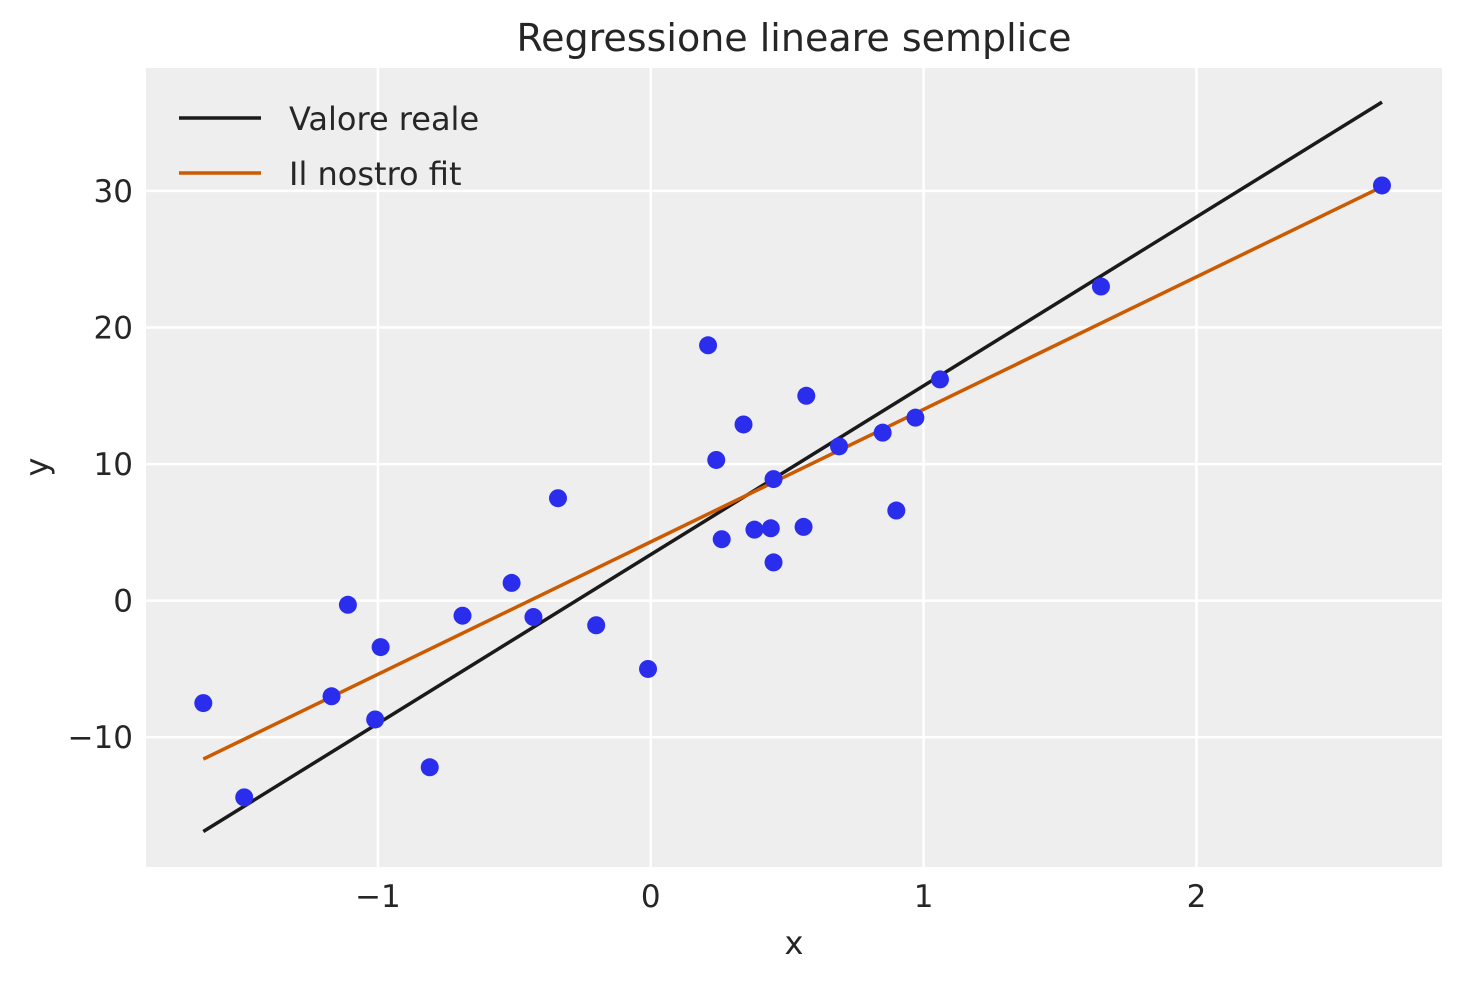 Image resolution: width=1463 pixels, height=983 pixels. I want to click on x-axis-label: x, so click(794, 943).